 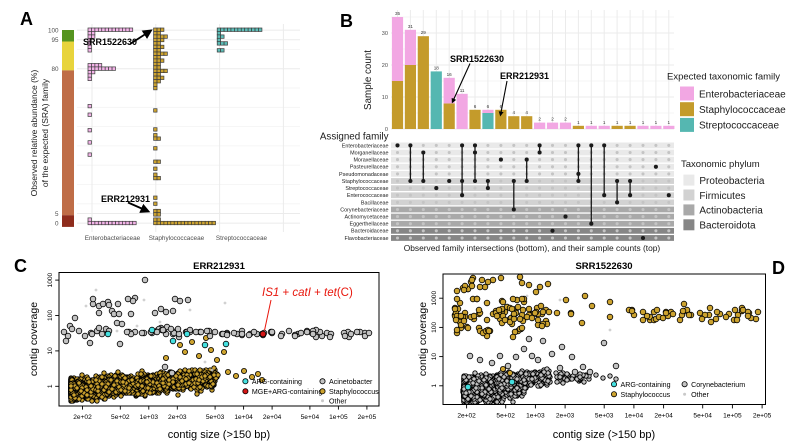 What do you see at coordinates (307, 293) in the screenshot?
I see `svg-text: IS1 + catI + tet(C)` at bounding box center [307, 293].